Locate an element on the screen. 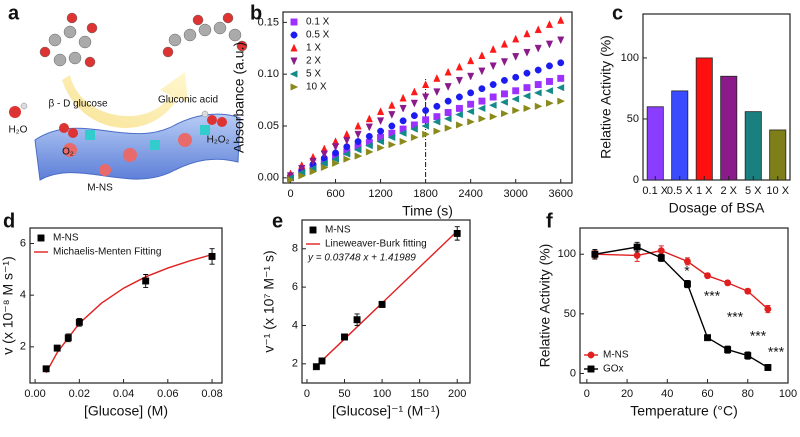  panel-label: b is located at coordinates (256, 13).